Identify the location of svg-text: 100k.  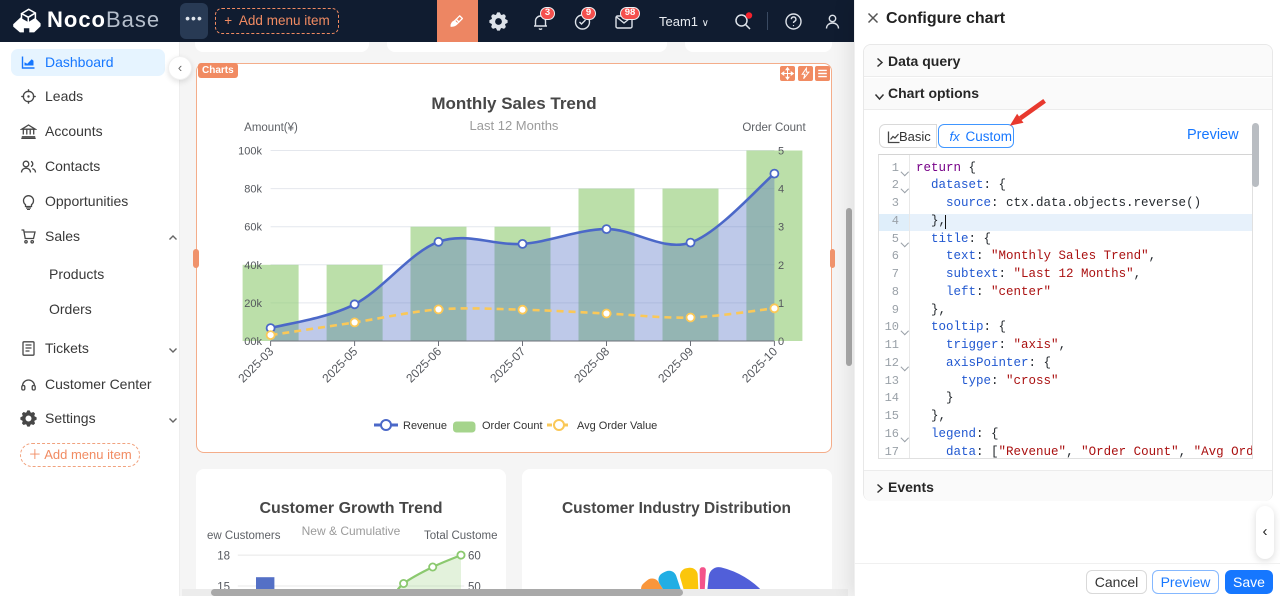
(250, 152).